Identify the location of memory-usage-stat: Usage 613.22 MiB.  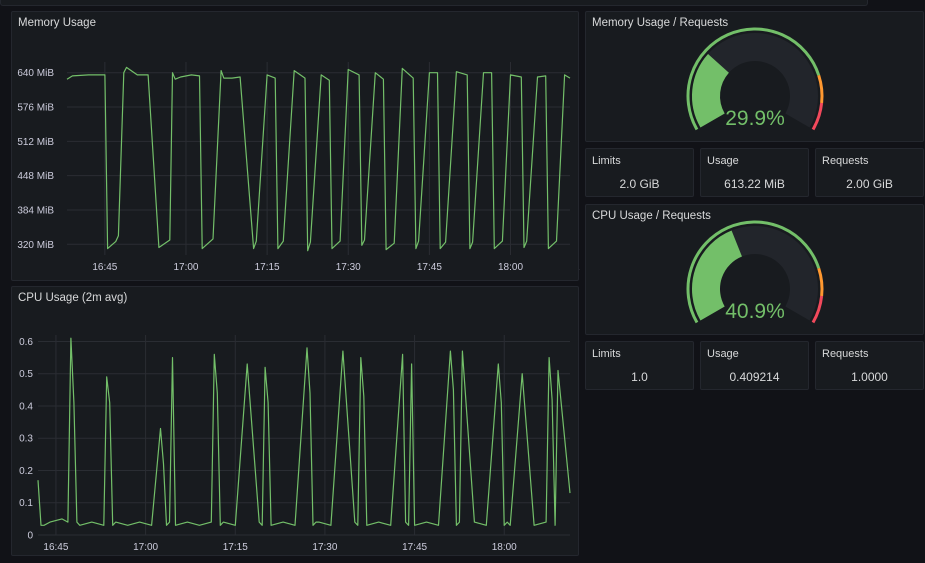
(754, 172).